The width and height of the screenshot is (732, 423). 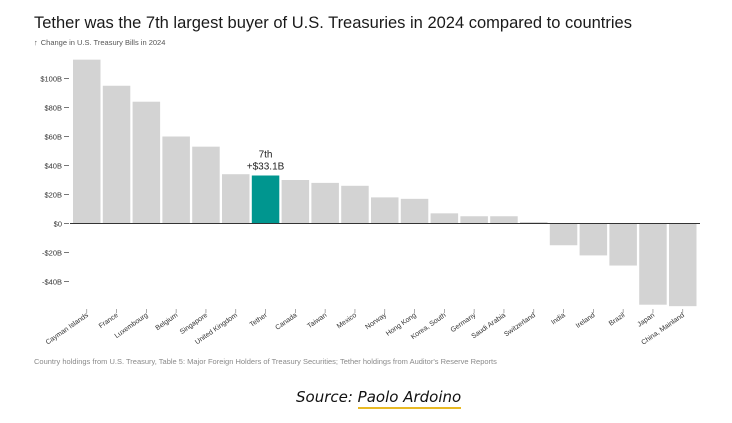 I want to click on chart-subtitle: ↑ Change in U.S. Treasury Bills in 2024, so click(x=99, y=42).